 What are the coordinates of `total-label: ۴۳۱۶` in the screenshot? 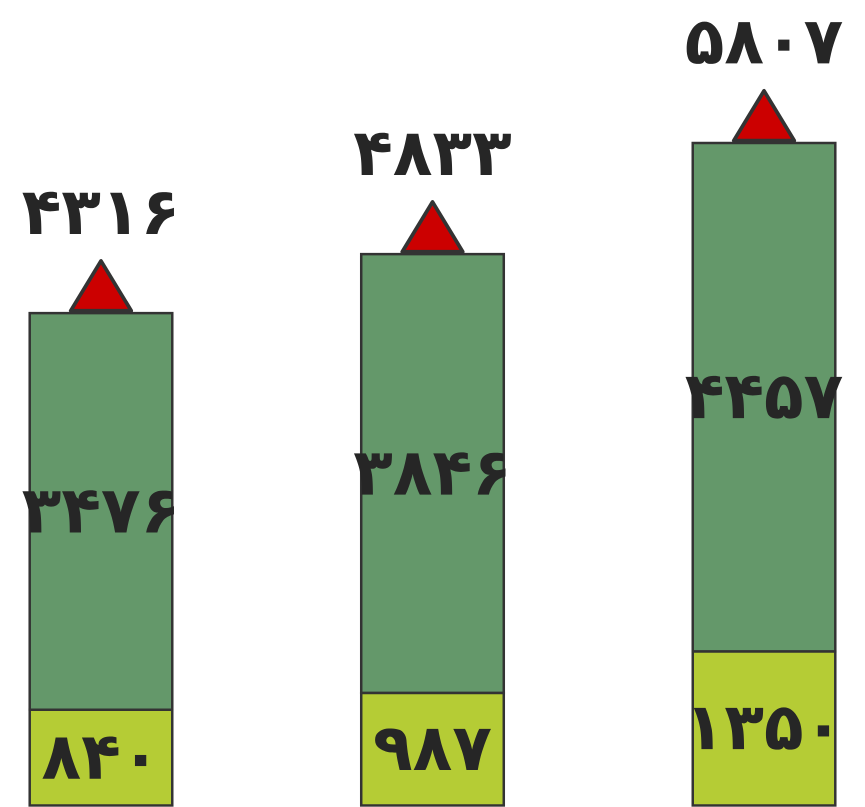 It's located at (98, 213).